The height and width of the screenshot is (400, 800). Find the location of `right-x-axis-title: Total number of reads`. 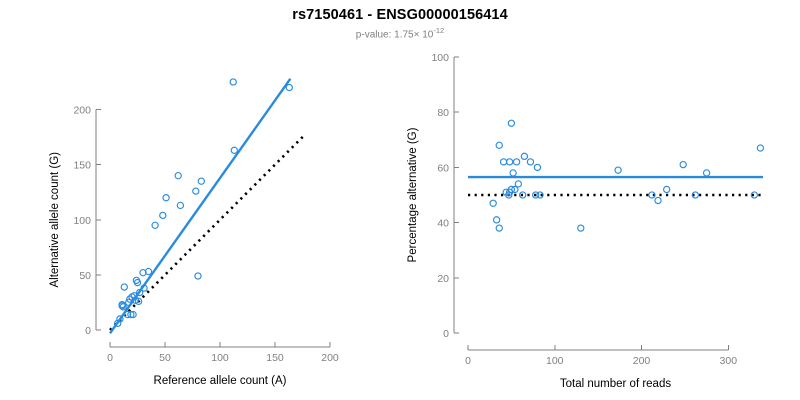

right-x-axis-title: Total number of reads is located at coordinates (615, 384).